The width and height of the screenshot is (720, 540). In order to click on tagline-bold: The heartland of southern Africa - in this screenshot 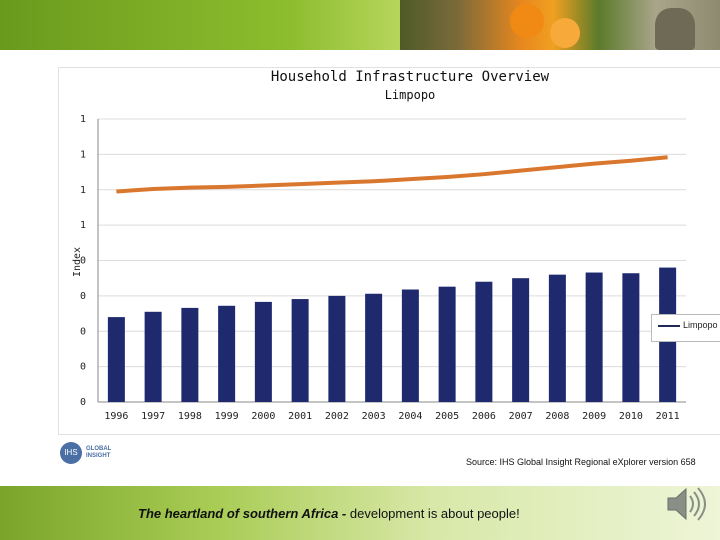, I will do `click(242, 513)`.